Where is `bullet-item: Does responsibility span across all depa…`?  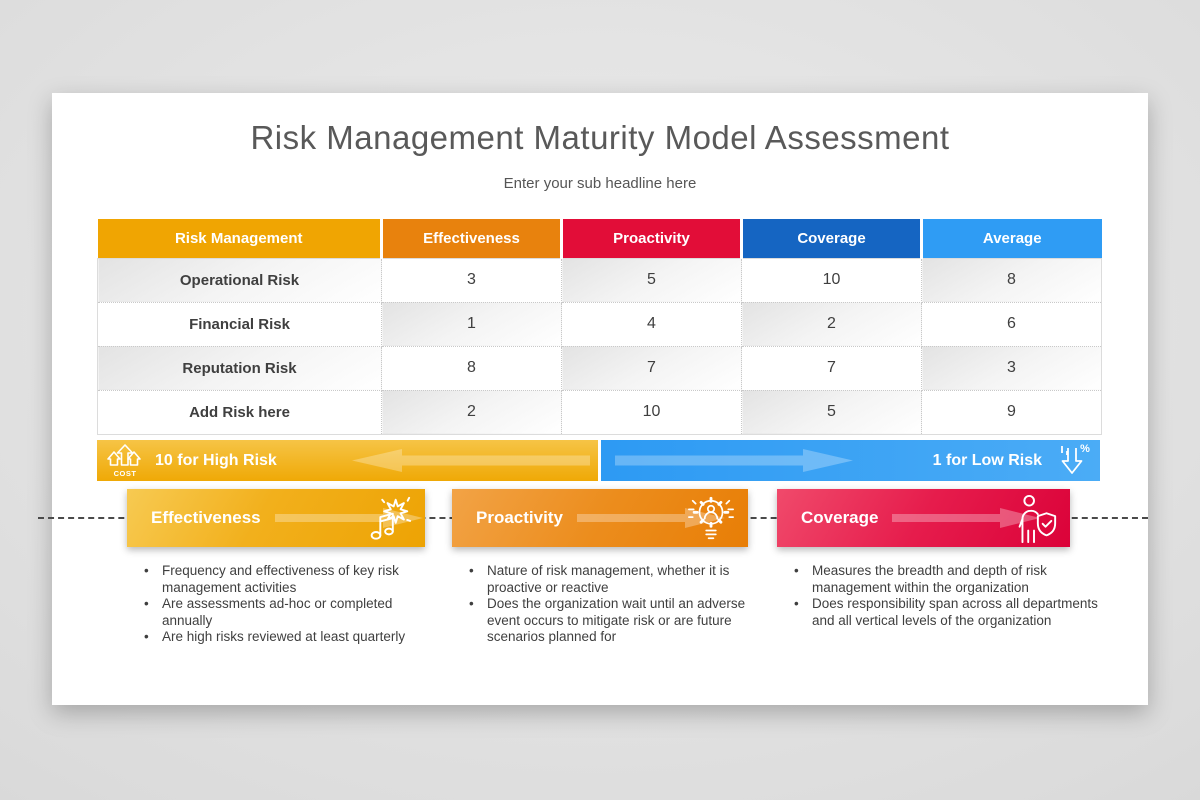
bullet-item: Does responsibility span across all depa… is located at coordinates (944, 612).